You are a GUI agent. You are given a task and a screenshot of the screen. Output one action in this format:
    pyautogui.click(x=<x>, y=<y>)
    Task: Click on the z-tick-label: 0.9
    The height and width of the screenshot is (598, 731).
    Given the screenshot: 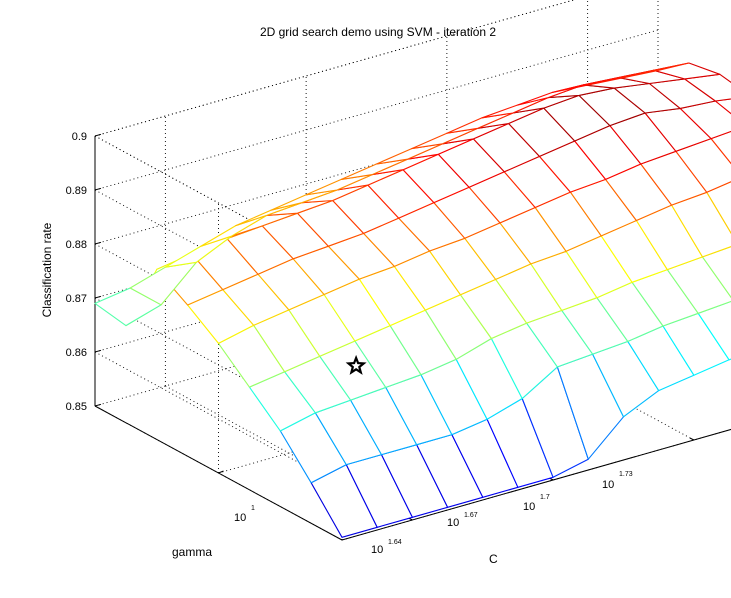 What is the action you would take?
    pyautogui.click(x=79, y=137)
    